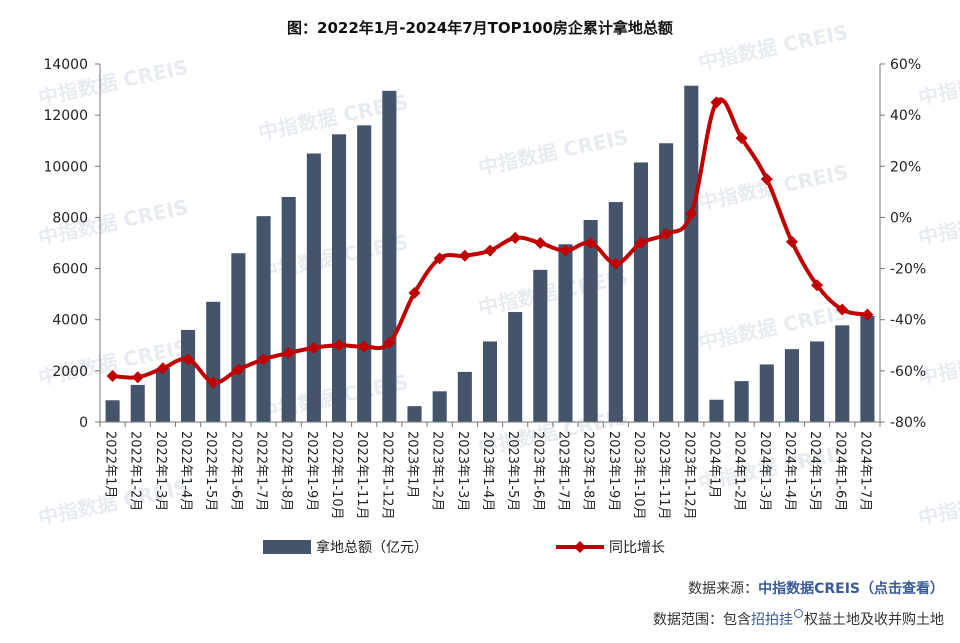 The image size is (960, 643). Describe the element at coordinates (798, 619) in the screenshot. I see `scope-note: 数据范围：包含招拍挂 权益土地及收并购土地` at that location.